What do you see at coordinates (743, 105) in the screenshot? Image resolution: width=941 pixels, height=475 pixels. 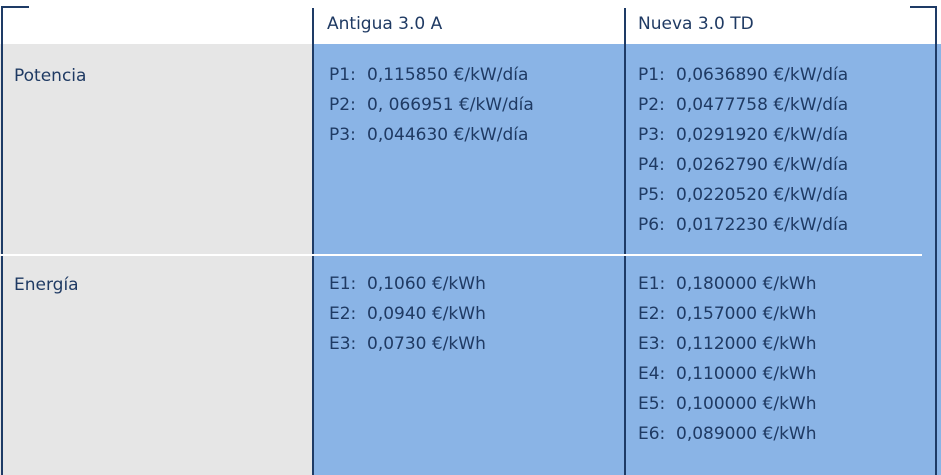 I see `list-item: P2: 0,0477758 €/kW/día` at bounding box center [743, 105].